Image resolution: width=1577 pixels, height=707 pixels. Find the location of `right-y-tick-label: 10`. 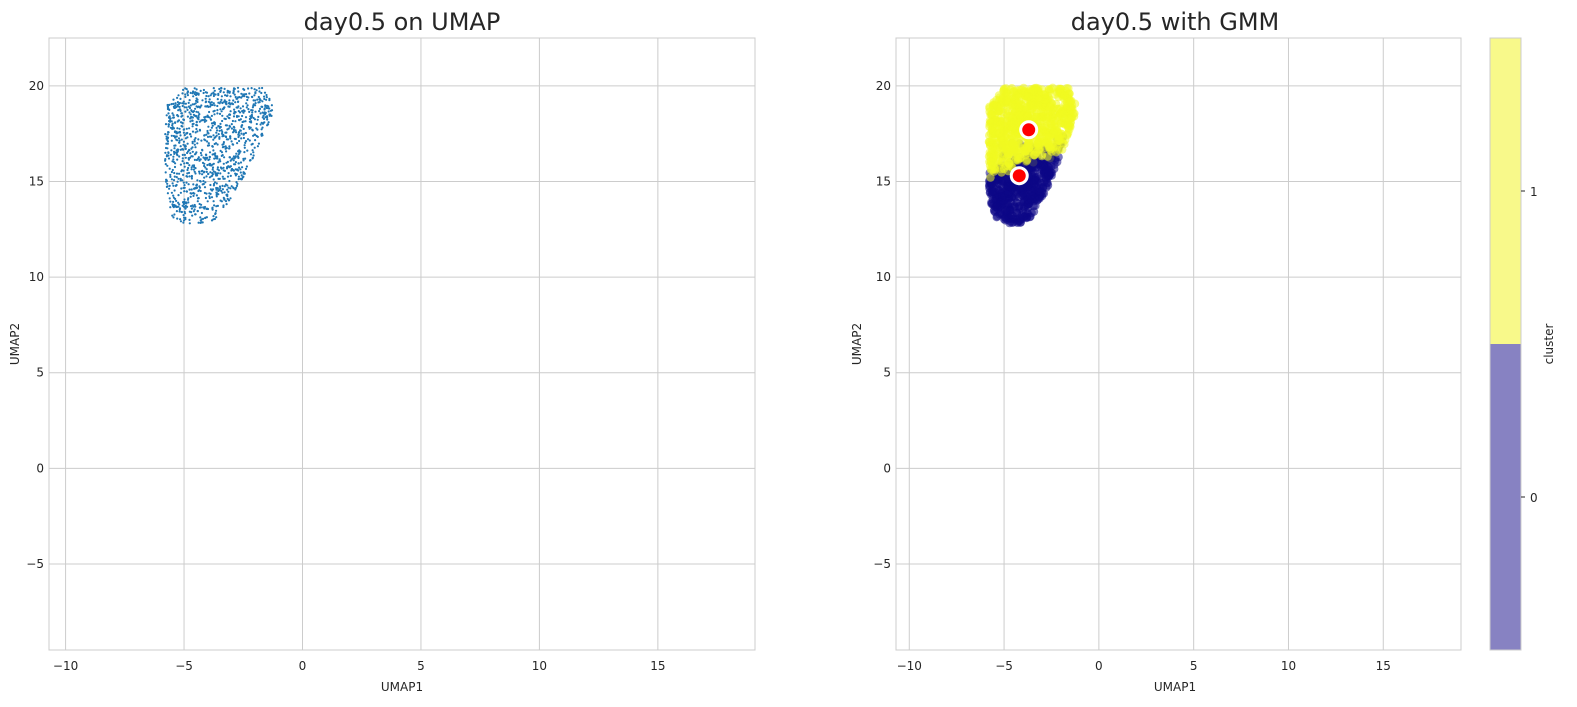

right-y-tick-label: 10 is located at coordinates (883, 277).